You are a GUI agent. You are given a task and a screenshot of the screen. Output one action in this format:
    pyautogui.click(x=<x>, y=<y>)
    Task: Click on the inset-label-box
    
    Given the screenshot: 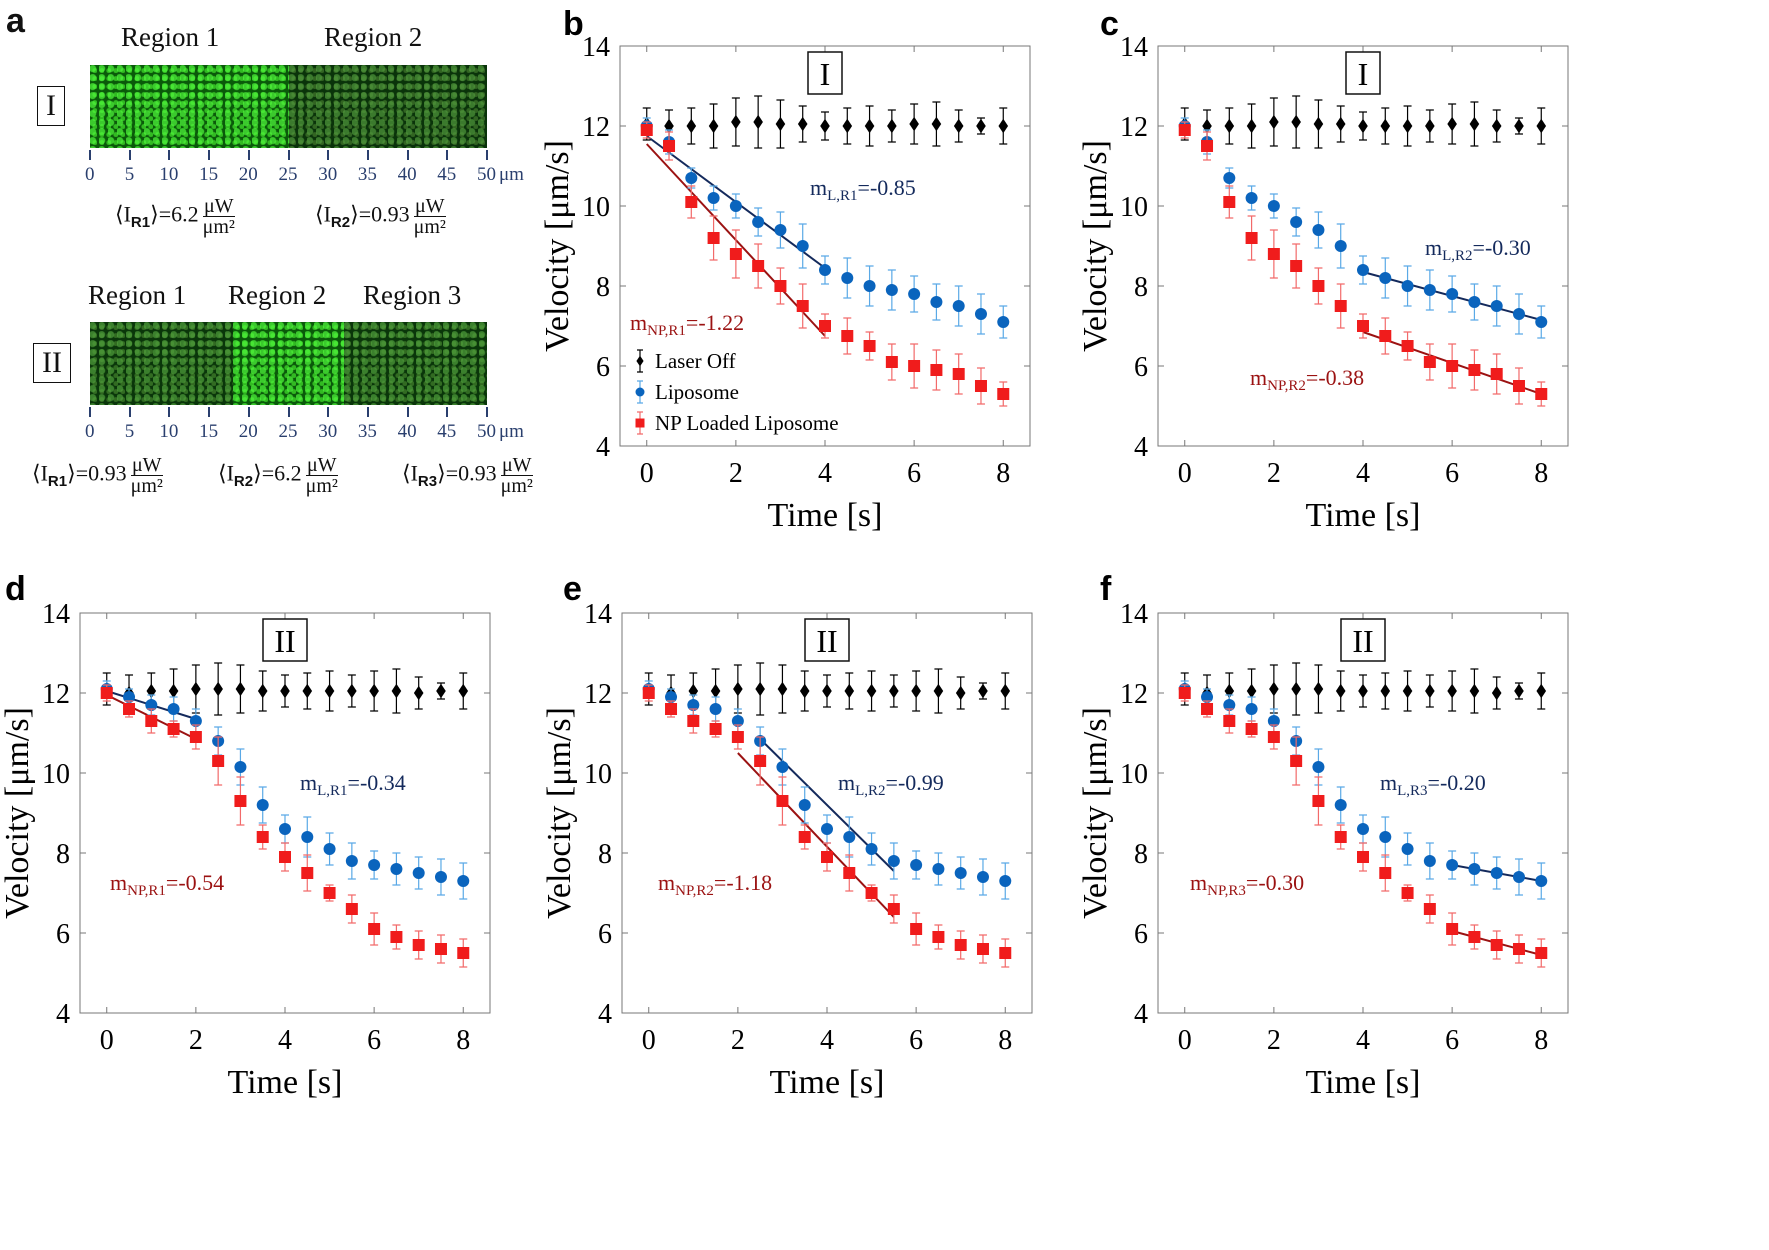 What is the action you would take?
    pyautogui.click(x=285, y=640)
    